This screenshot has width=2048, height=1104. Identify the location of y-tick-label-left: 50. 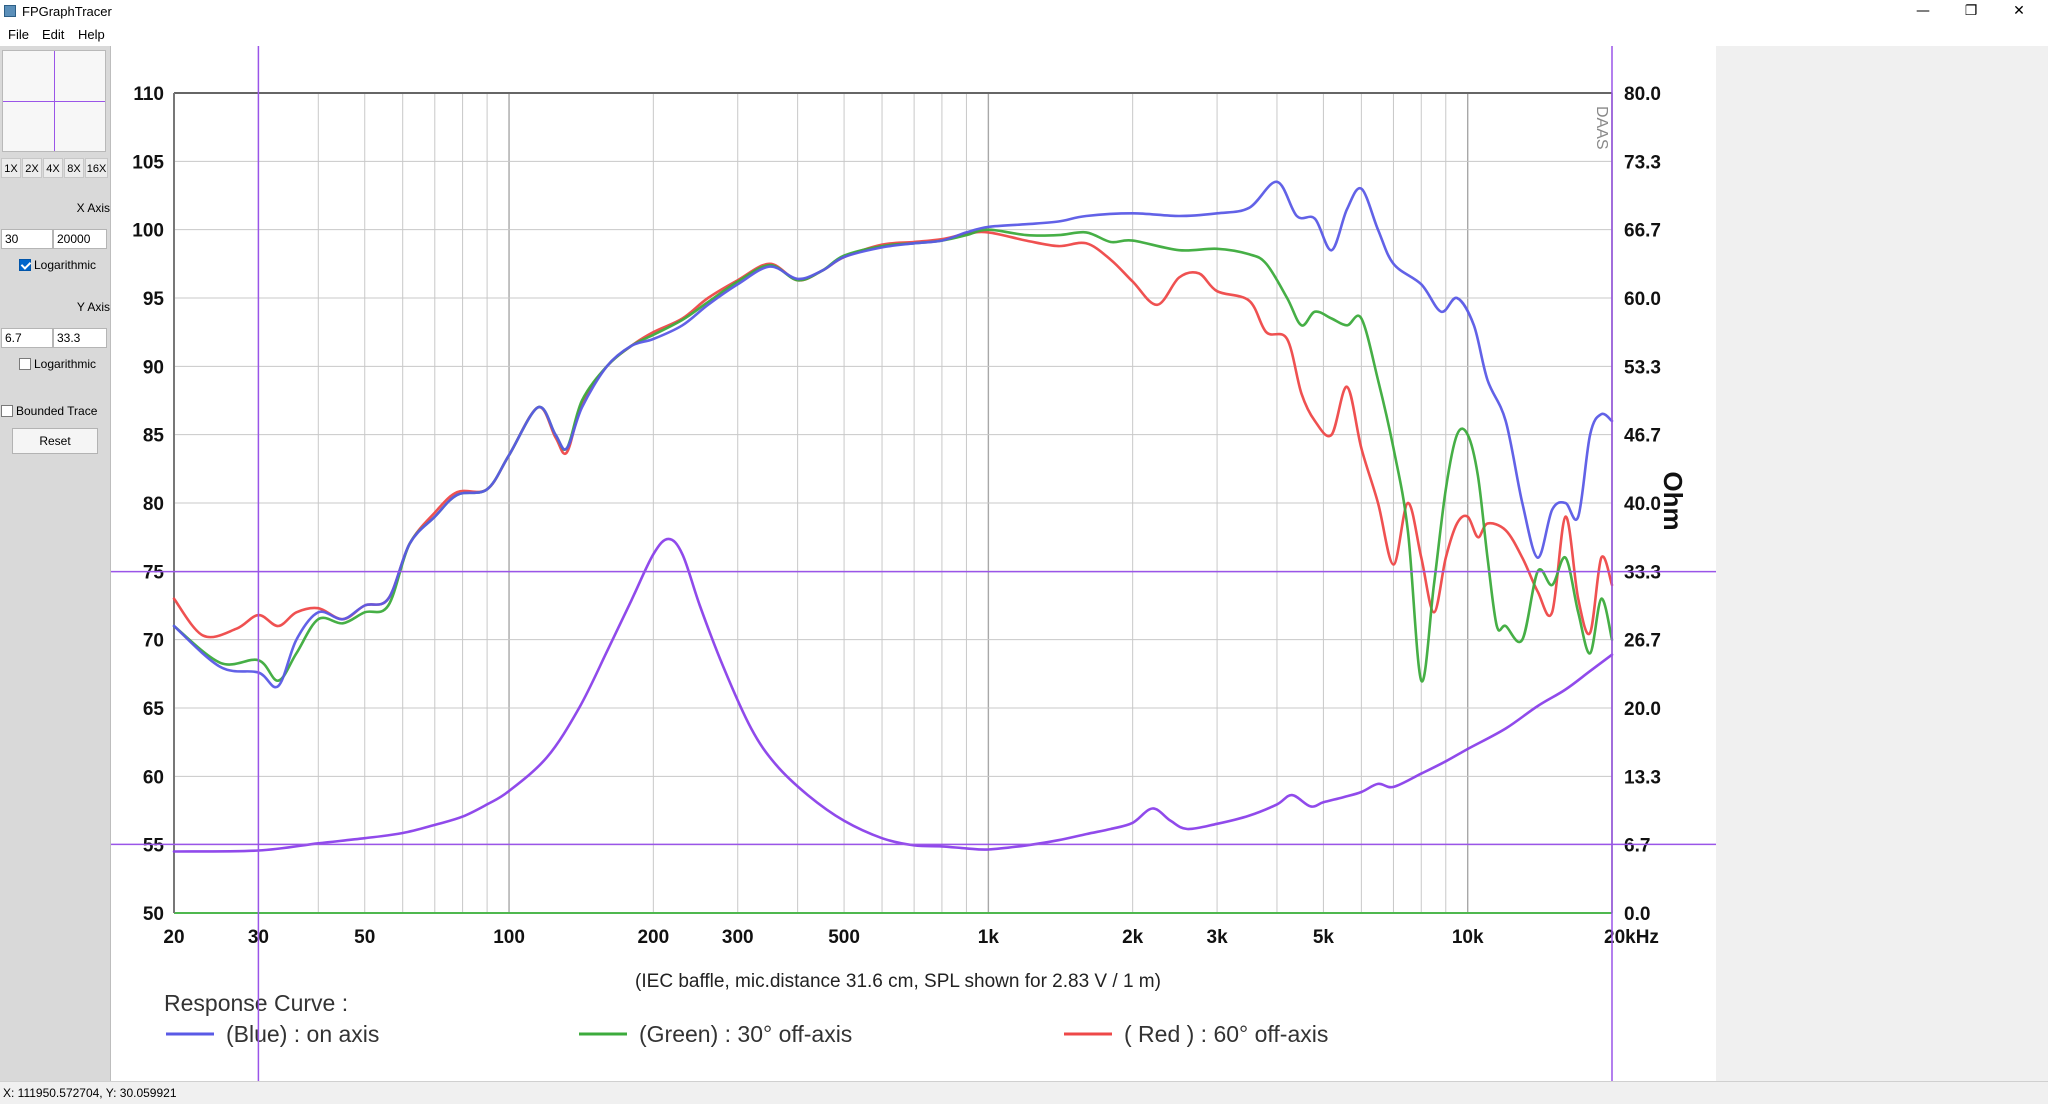
(153, 914).